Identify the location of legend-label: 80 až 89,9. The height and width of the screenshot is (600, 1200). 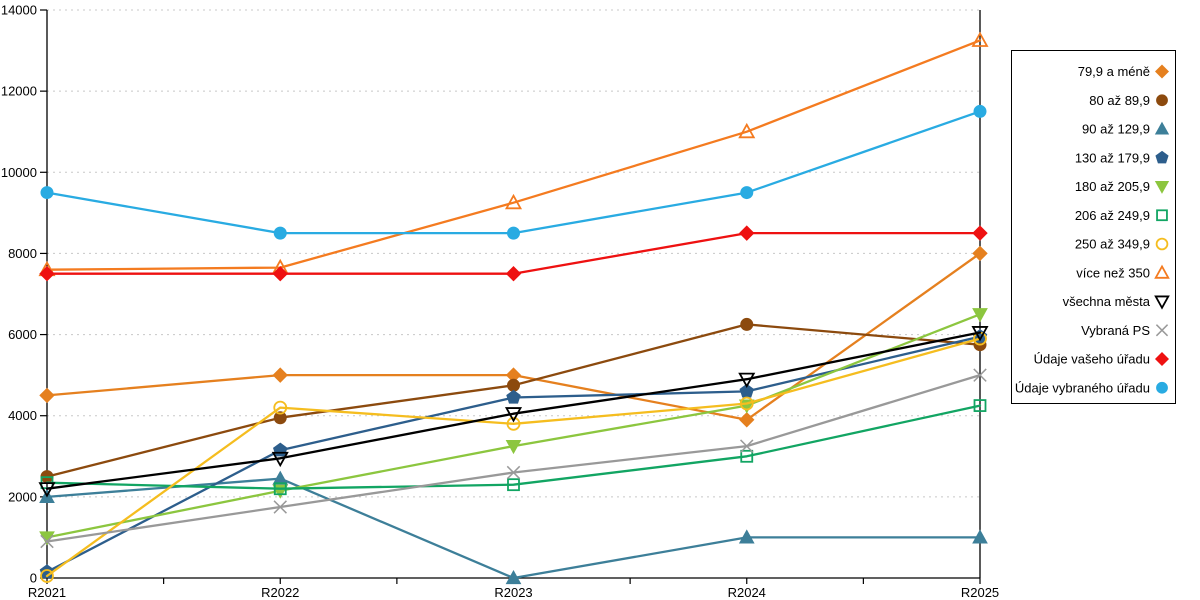
(1119, 100).